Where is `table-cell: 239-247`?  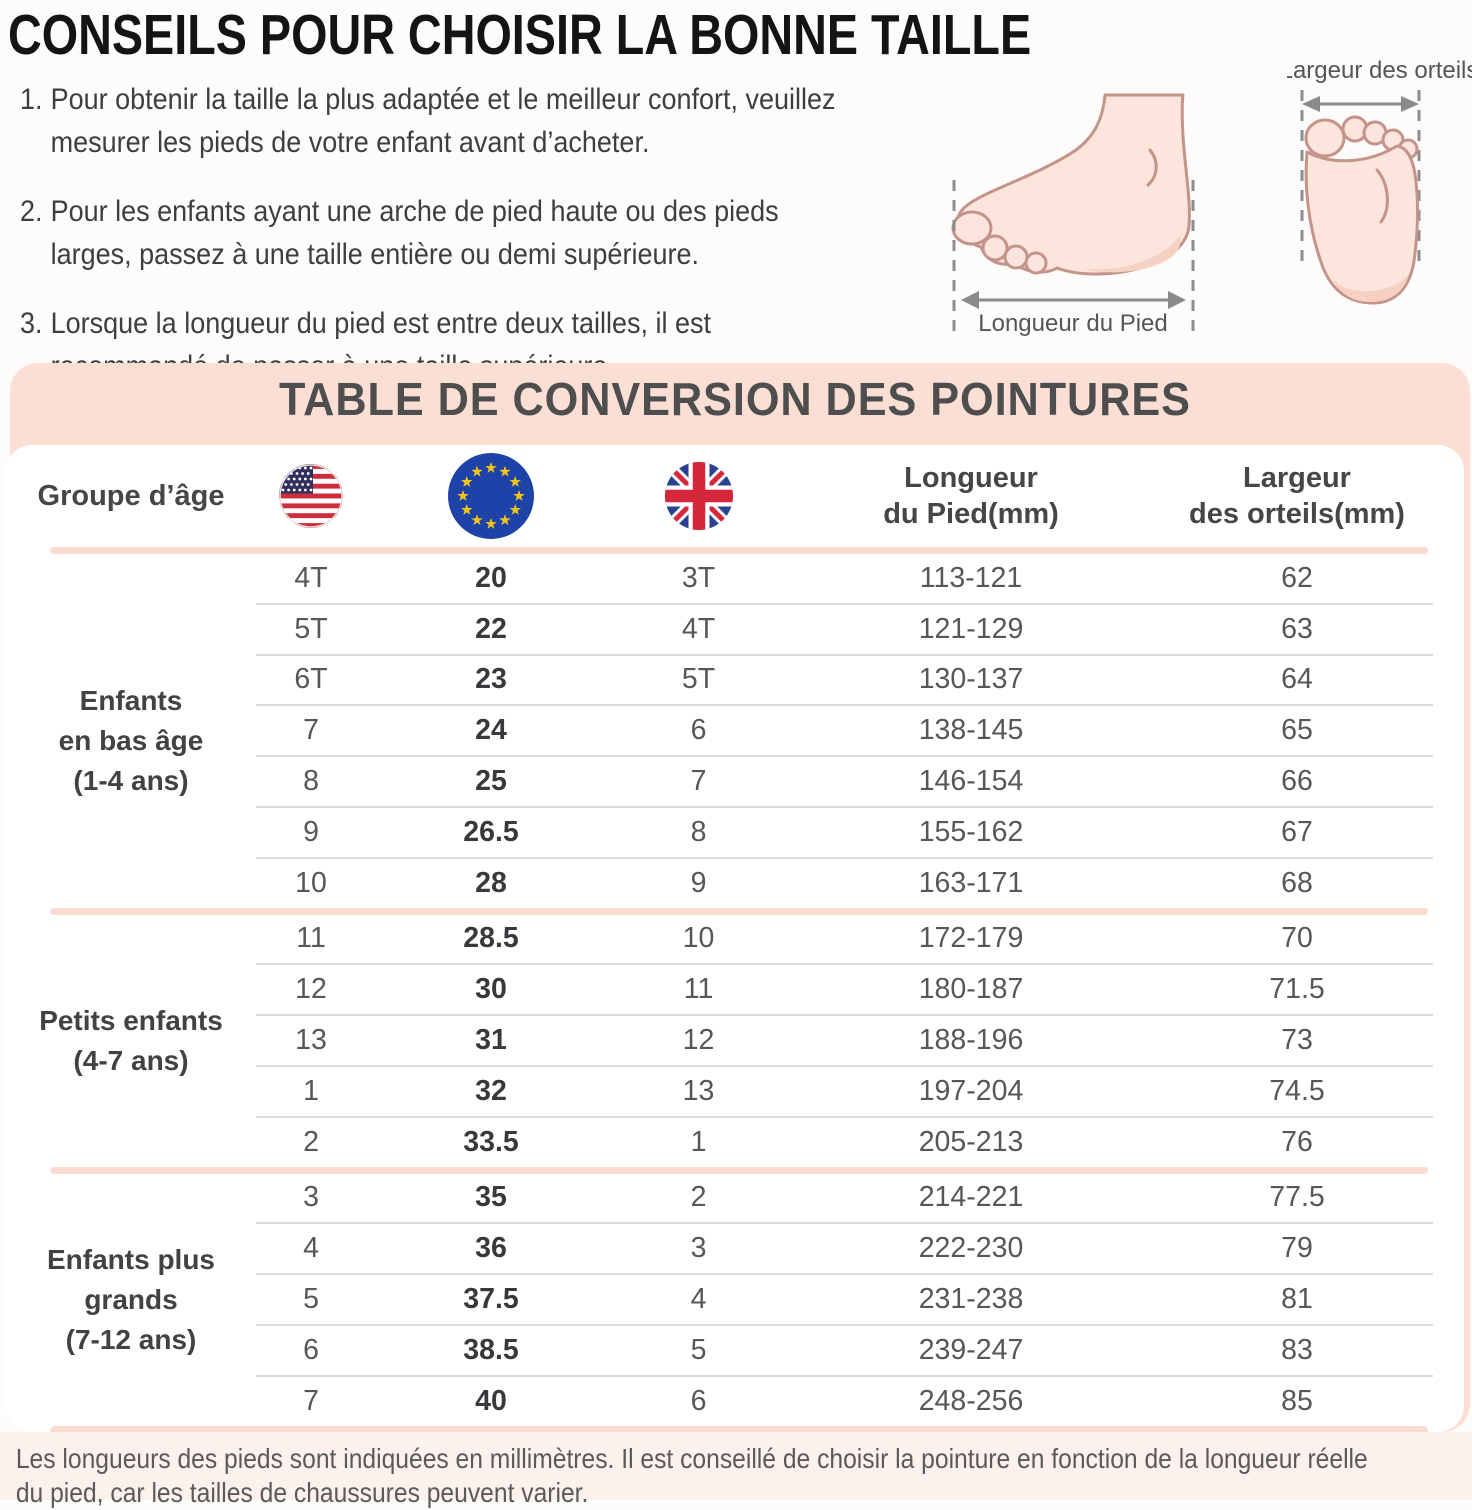 table-cell: 239-247 is located at coordinates (971, 1349).